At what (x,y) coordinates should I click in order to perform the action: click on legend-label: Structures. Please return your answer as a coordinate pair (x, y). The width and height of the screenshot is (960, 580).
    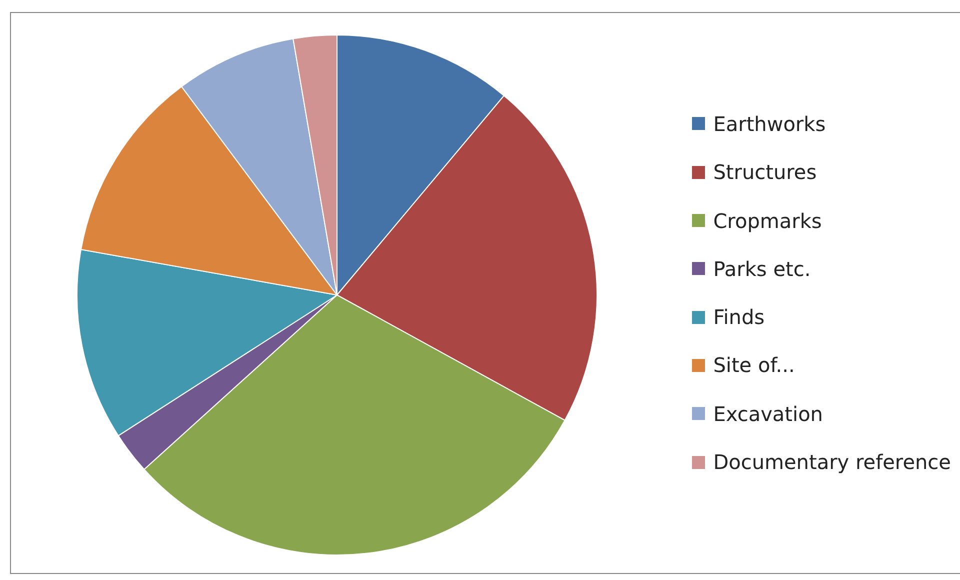
    Looking at the image, I should click on (765, 172).